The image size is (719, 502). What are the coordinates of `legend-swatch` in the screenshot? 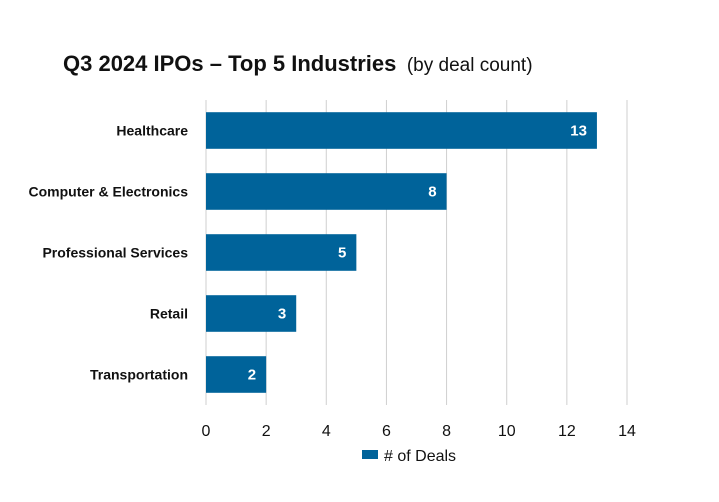 It's located at (370, 454).